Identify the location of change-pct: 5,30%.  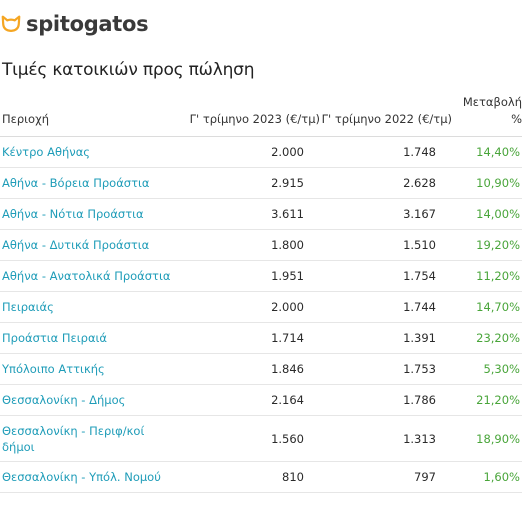
(487, 369).